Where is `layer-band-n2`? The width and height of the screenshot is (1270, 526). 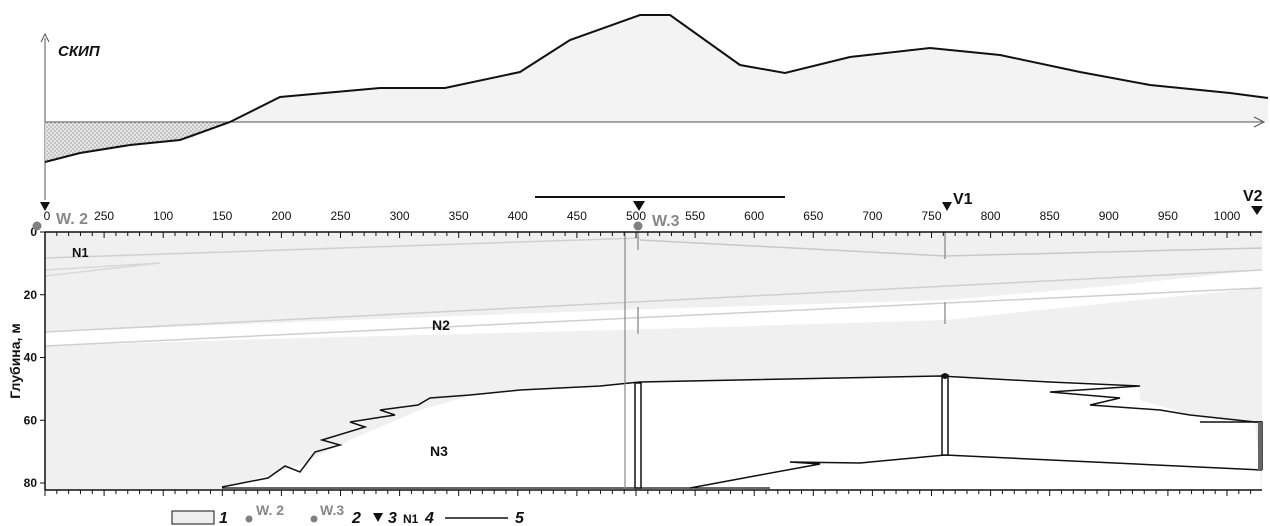 layer-band-n2 is located at coordinates (653, 308).